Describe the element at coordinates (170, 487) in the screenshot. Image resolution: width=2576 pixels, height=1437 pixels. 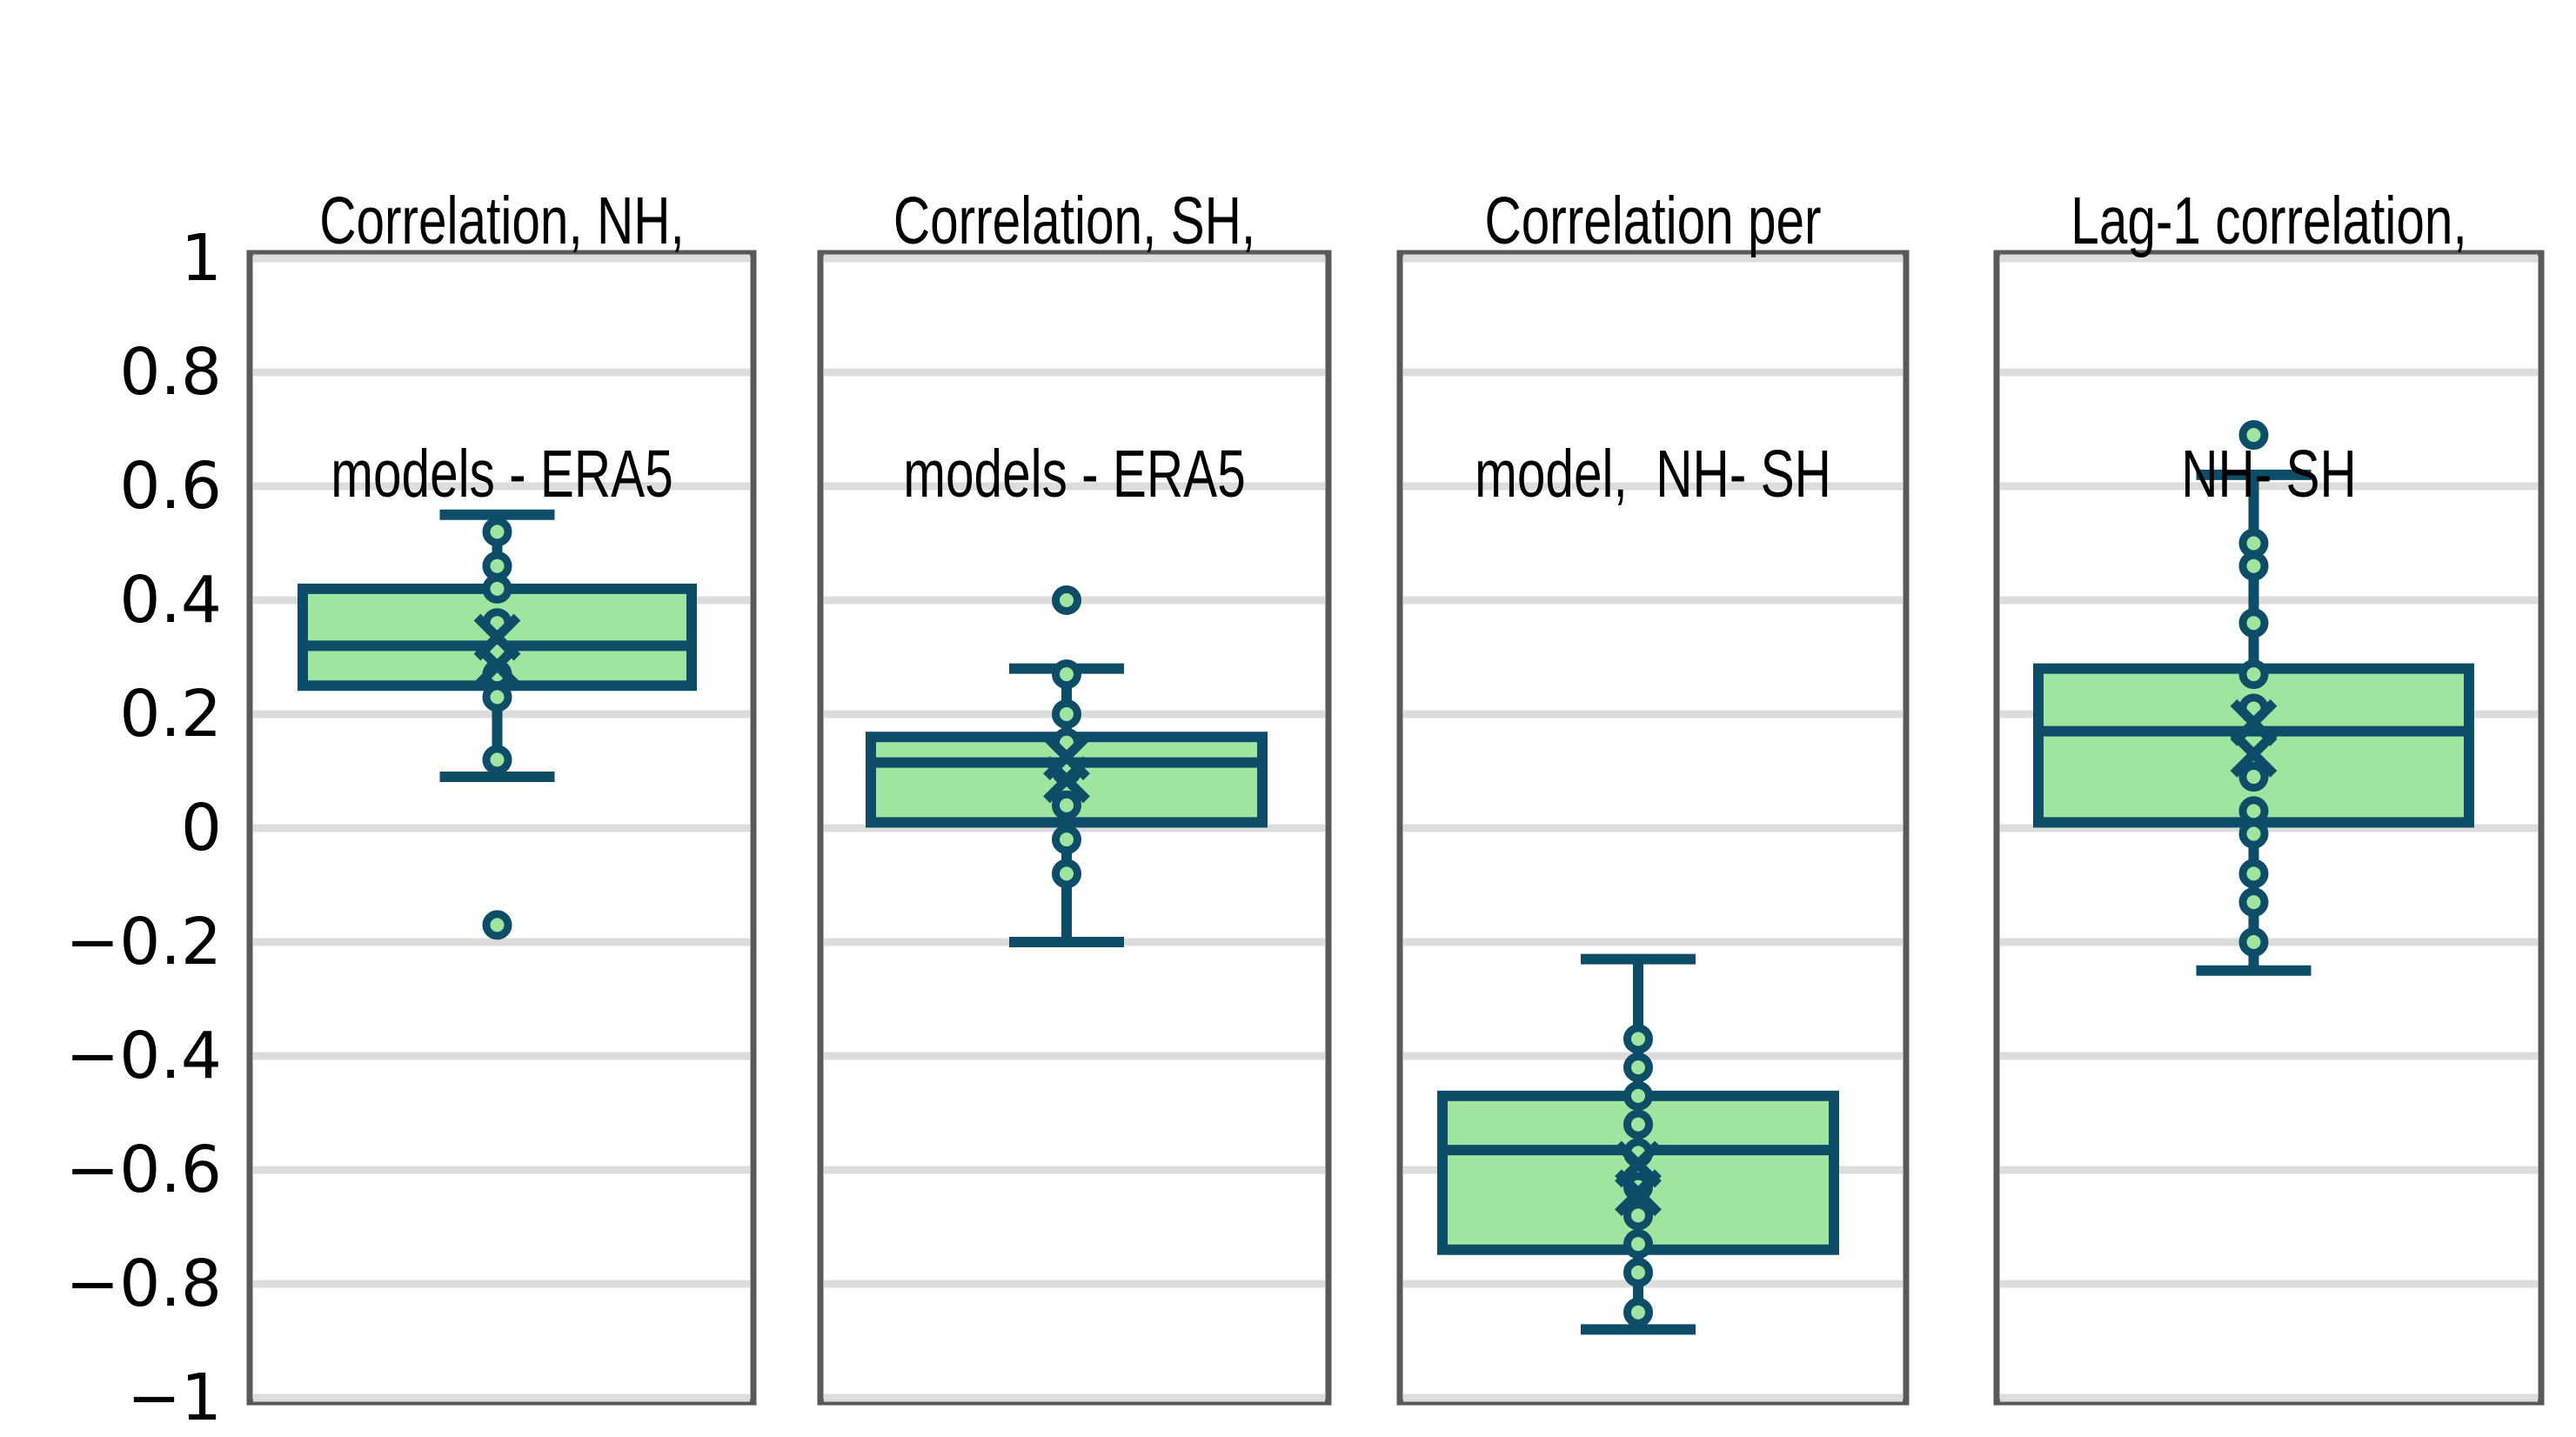
I see `y-tick-label: 0.6` at that location.